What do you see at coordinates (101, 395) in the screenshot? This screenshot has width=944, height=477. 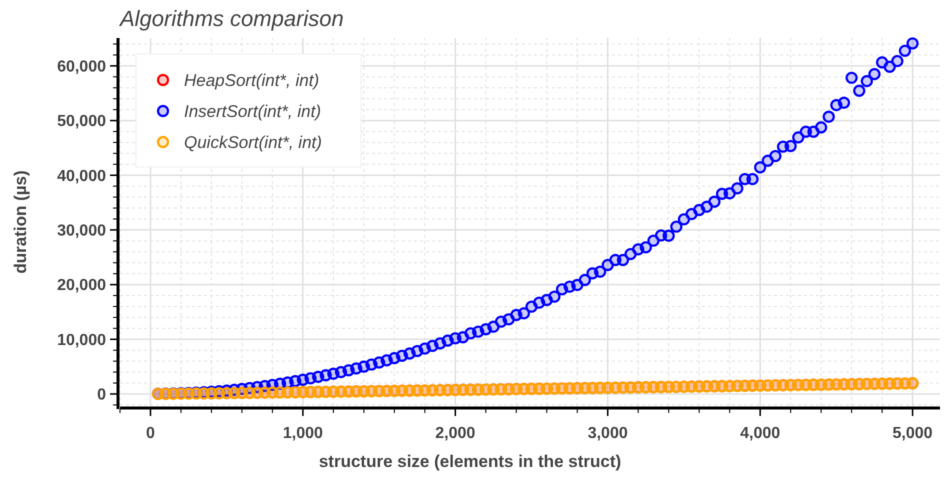 I see `y-tick-label: 0` at bounding box center [101, 395].